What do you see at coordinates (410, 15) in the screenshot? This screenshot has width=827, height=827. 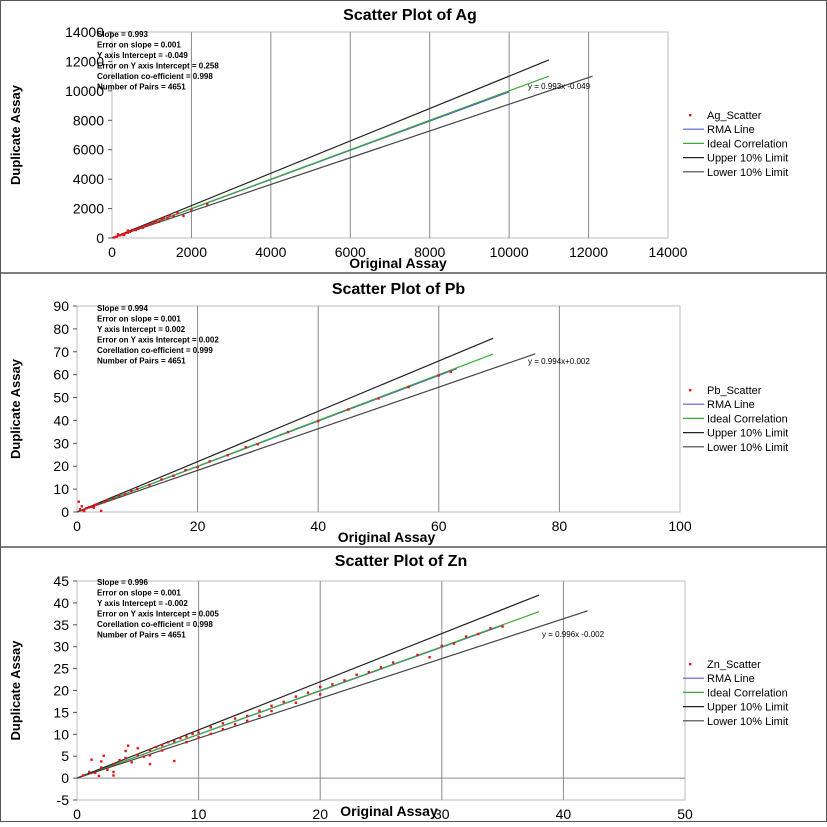 I see `chart-title: Scatter Plot of Ag` at bounding box center [410, 15].